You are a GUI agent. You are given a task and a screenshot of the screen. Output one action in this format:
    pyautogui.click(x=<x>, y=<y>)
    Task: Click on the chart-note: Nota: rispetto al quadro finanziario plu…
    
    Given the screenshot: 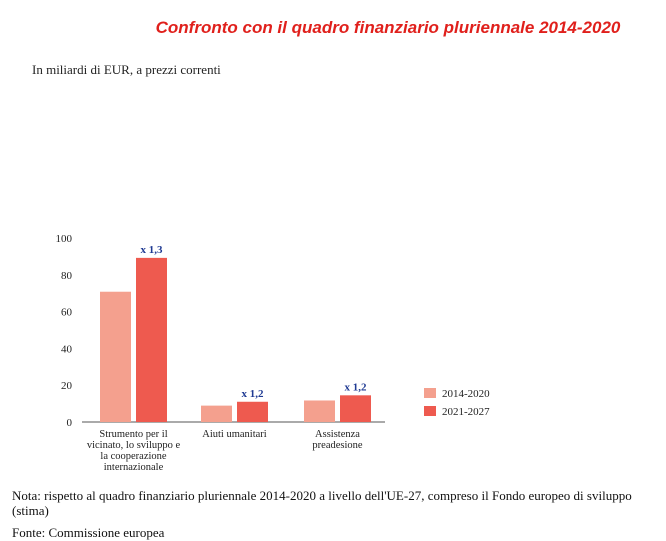 What is the action you would take?
    pyautogui.click(x=322, y=503)
    